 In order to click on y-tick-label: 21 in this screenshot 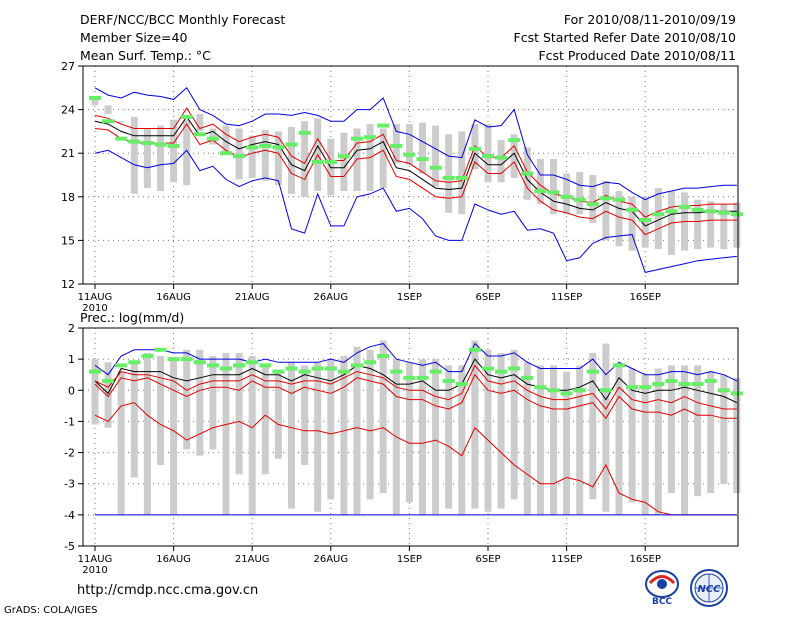, I will do `click(68, 153)`.